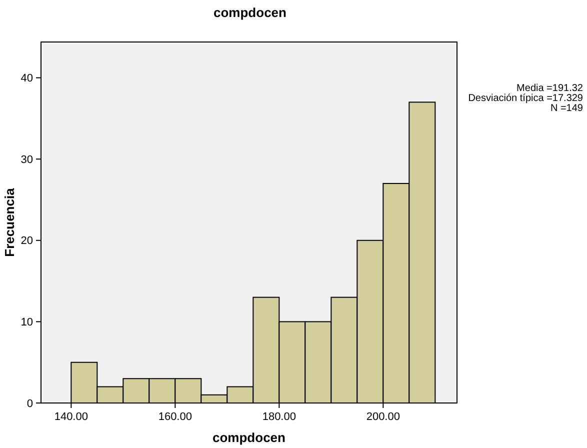 The height and width of the screenshot is (448, 587). I want to click on x-axis-title: compdocen, so click(249, 437).